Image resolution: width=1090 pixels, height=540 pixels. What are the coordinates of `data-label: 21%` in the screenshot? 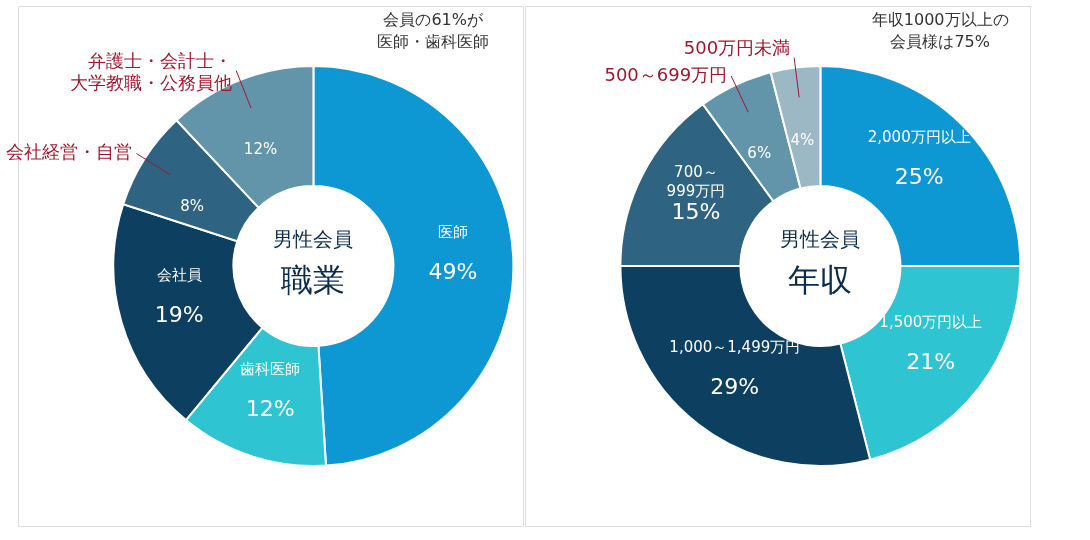 It's located at (931, 361).